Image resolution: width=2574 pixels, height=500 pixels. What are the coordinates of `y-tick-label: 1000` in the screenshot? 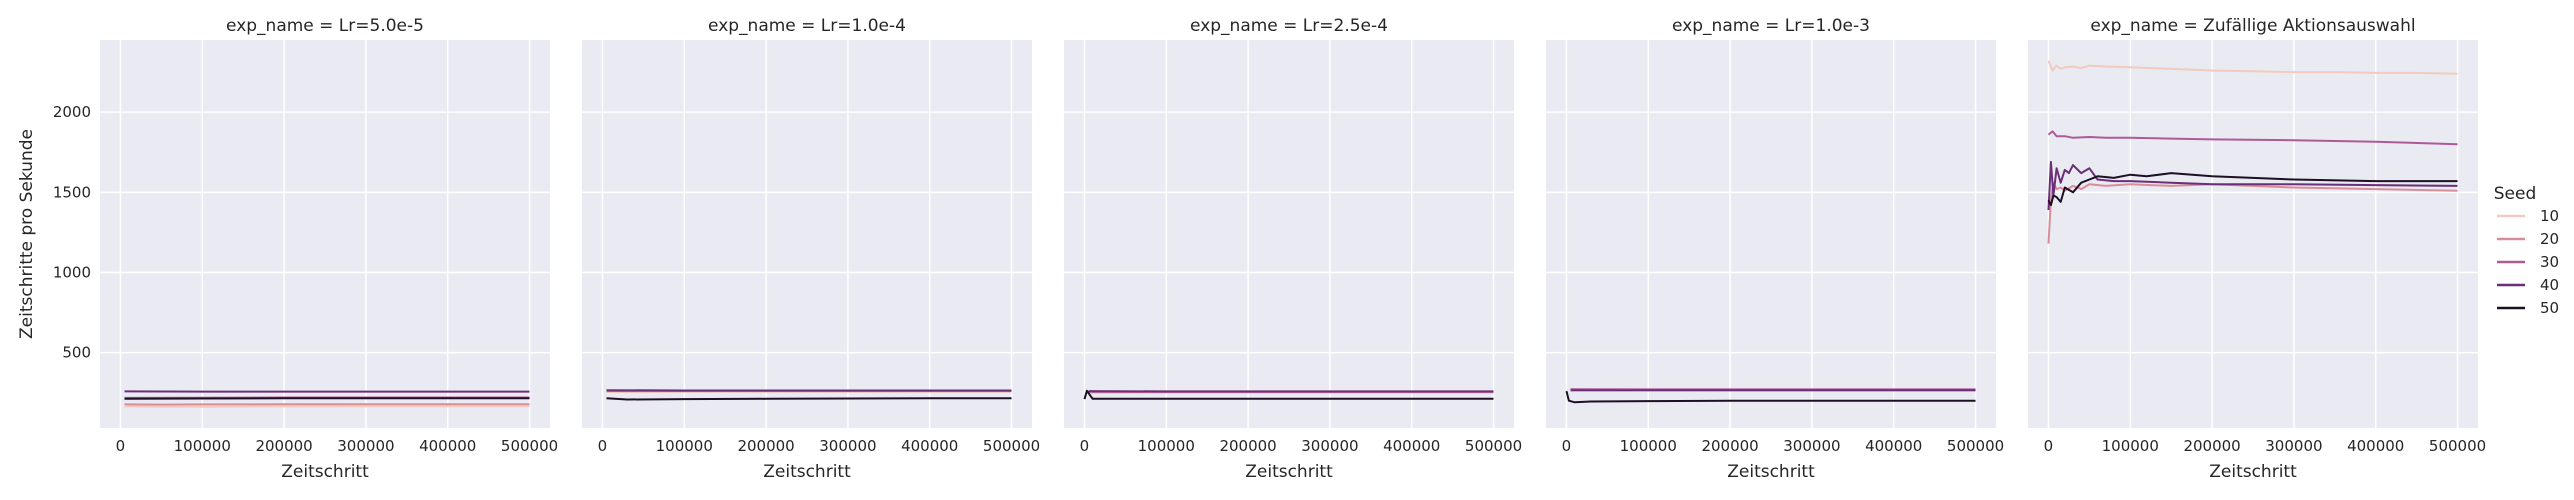 It's located at (72, 272).